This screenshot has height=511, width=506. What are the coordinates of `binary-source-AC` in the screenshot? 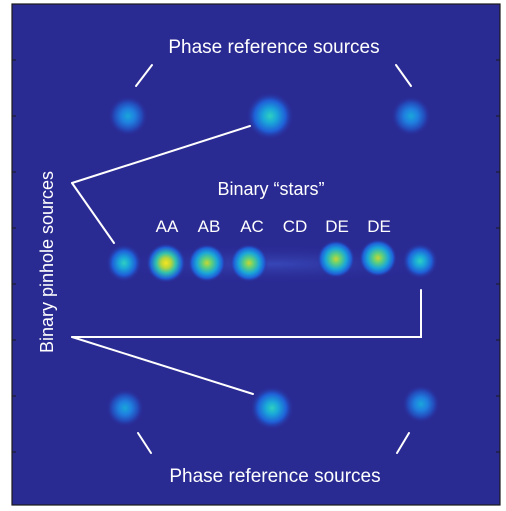 It's located at (249, 263).